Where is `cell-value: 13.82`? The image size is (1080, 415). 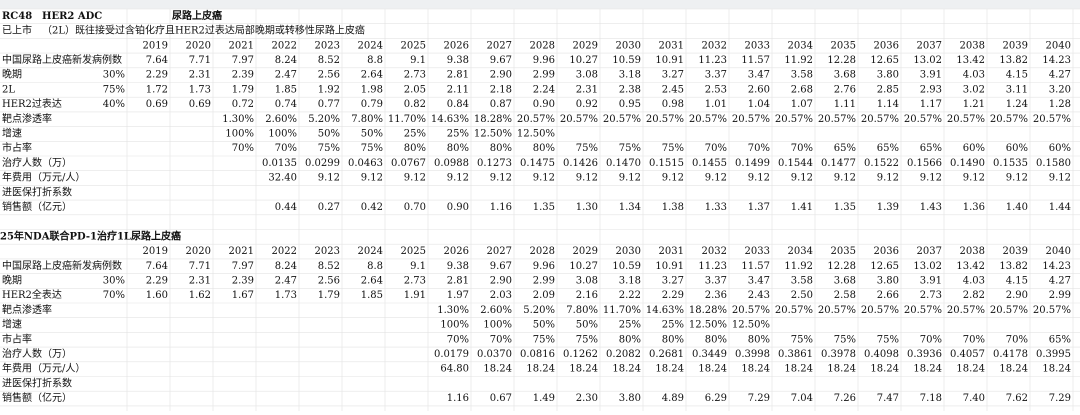
cell-value: 13.82 is located at coordinates (1013, 266).